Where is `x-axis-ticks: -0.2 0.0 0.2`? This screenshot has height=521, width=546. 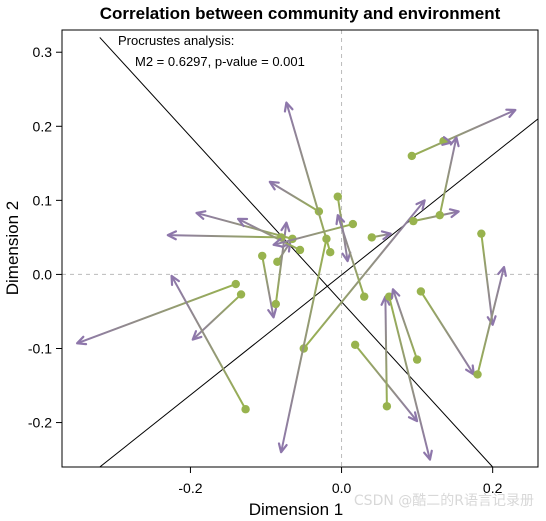
x-axis-ticks: -0.2 0.0 0.2 is located at coordinates (340, 481).